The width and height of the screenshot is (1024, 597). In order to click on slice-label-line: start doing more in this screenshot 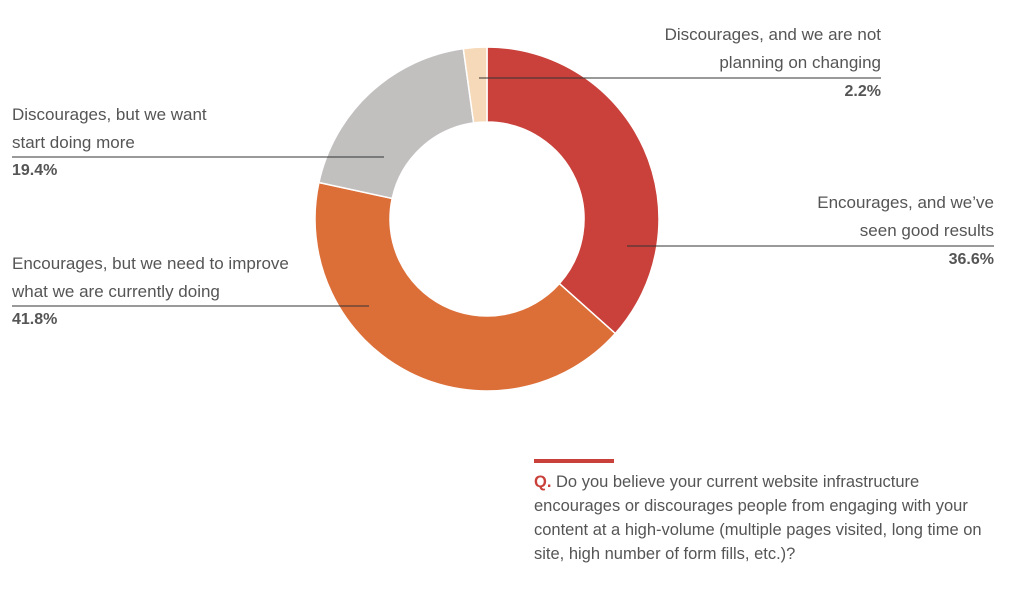, I will do `click(73, 142)`.